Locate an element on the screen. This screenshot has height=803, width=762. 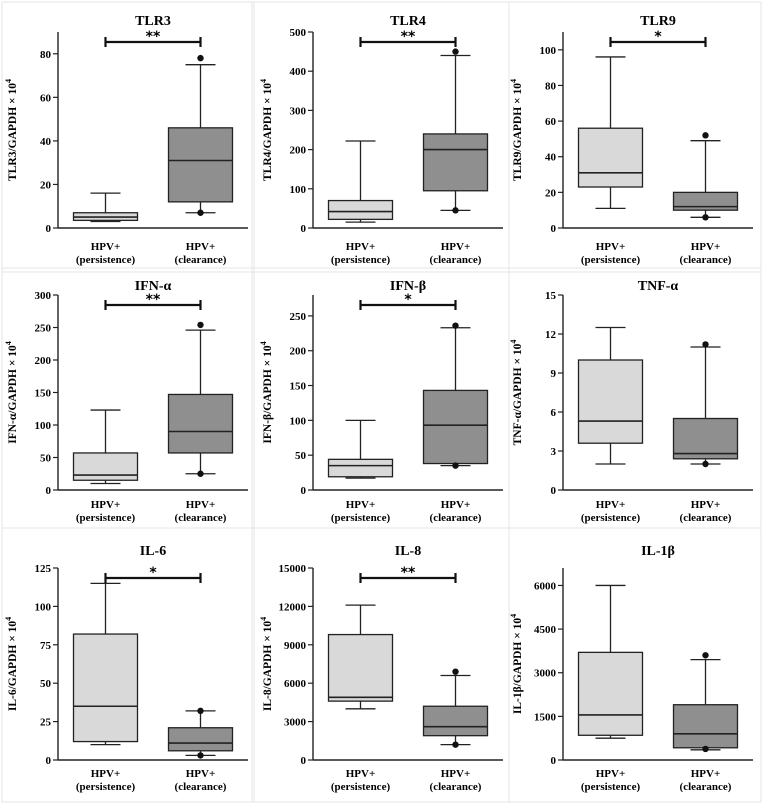
y-tick-label: 9 is located at coordinates (554, 374).